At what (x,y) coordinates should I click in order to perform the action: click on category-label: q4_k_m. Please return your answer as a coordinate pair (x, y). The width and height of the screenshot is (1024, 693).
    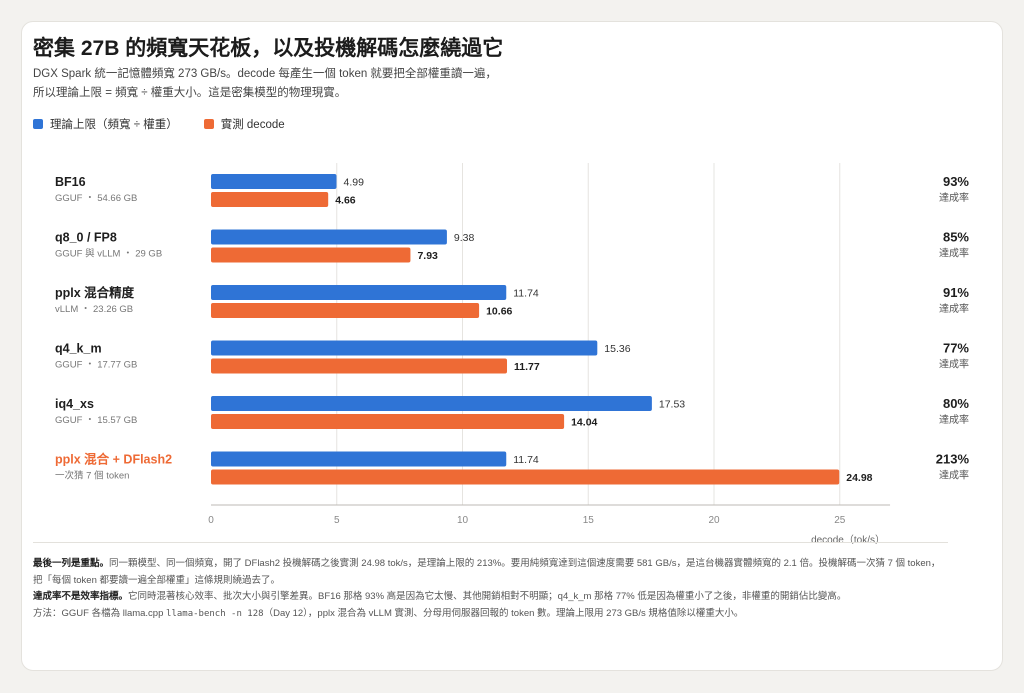
    Looking at the image, I should click on (78, 349).